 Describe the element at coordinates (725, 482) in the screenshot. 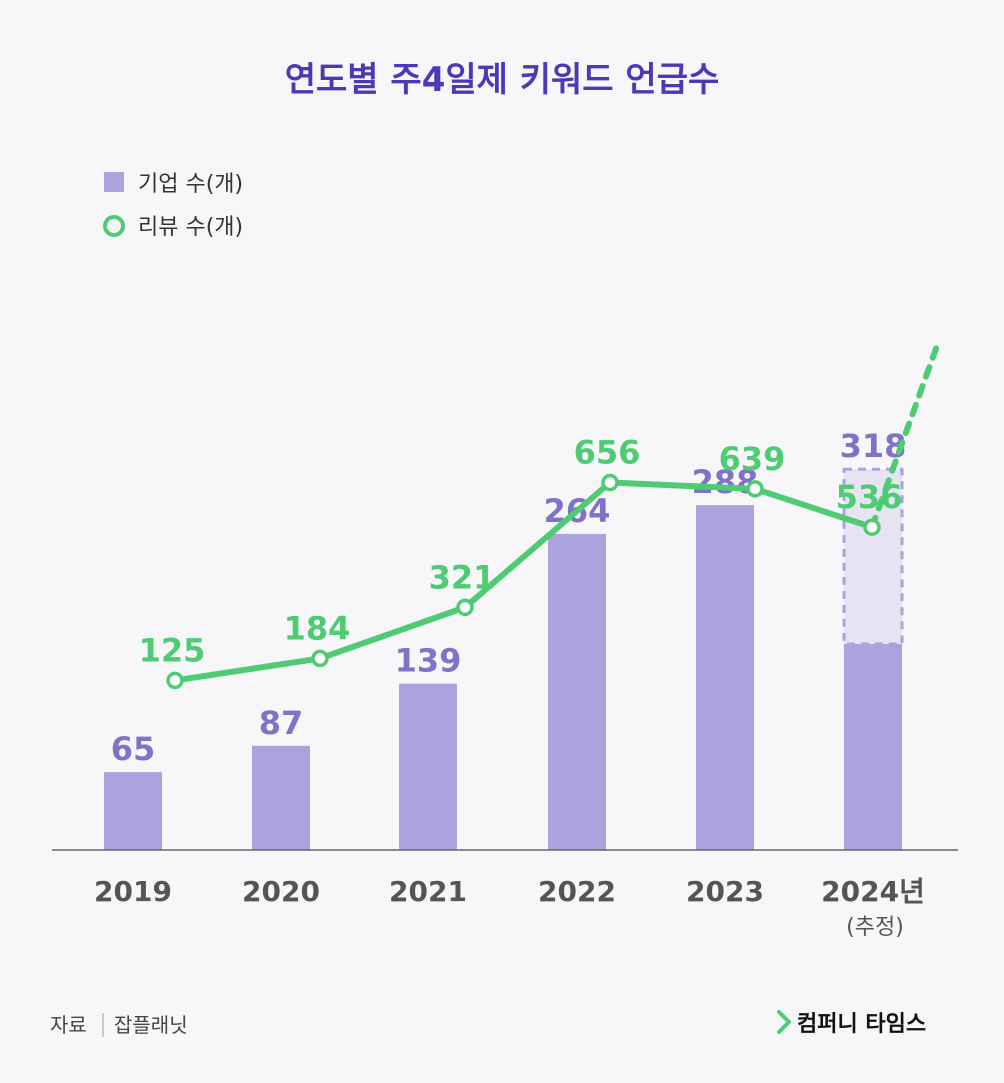

I see `bar-value-label: 288` at that location.